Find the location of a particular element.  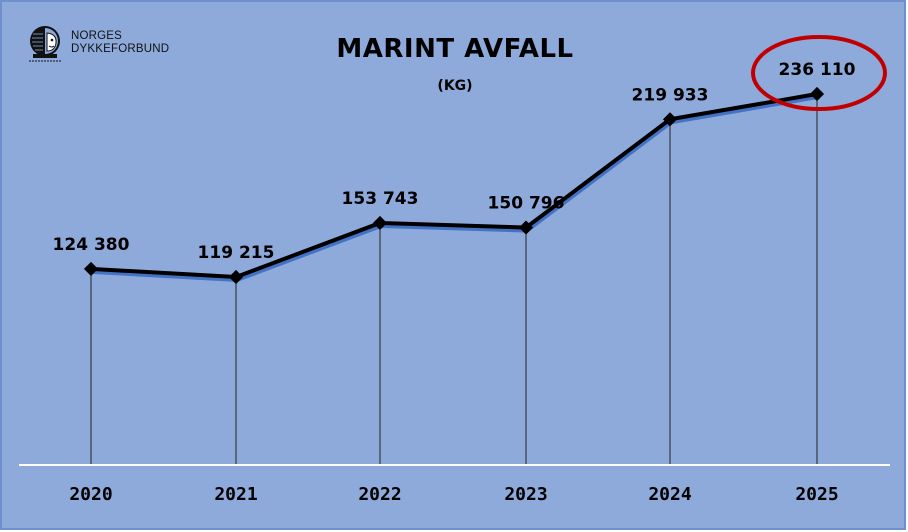

x-tick-label: 2025 is located at coordinates (816, 494).